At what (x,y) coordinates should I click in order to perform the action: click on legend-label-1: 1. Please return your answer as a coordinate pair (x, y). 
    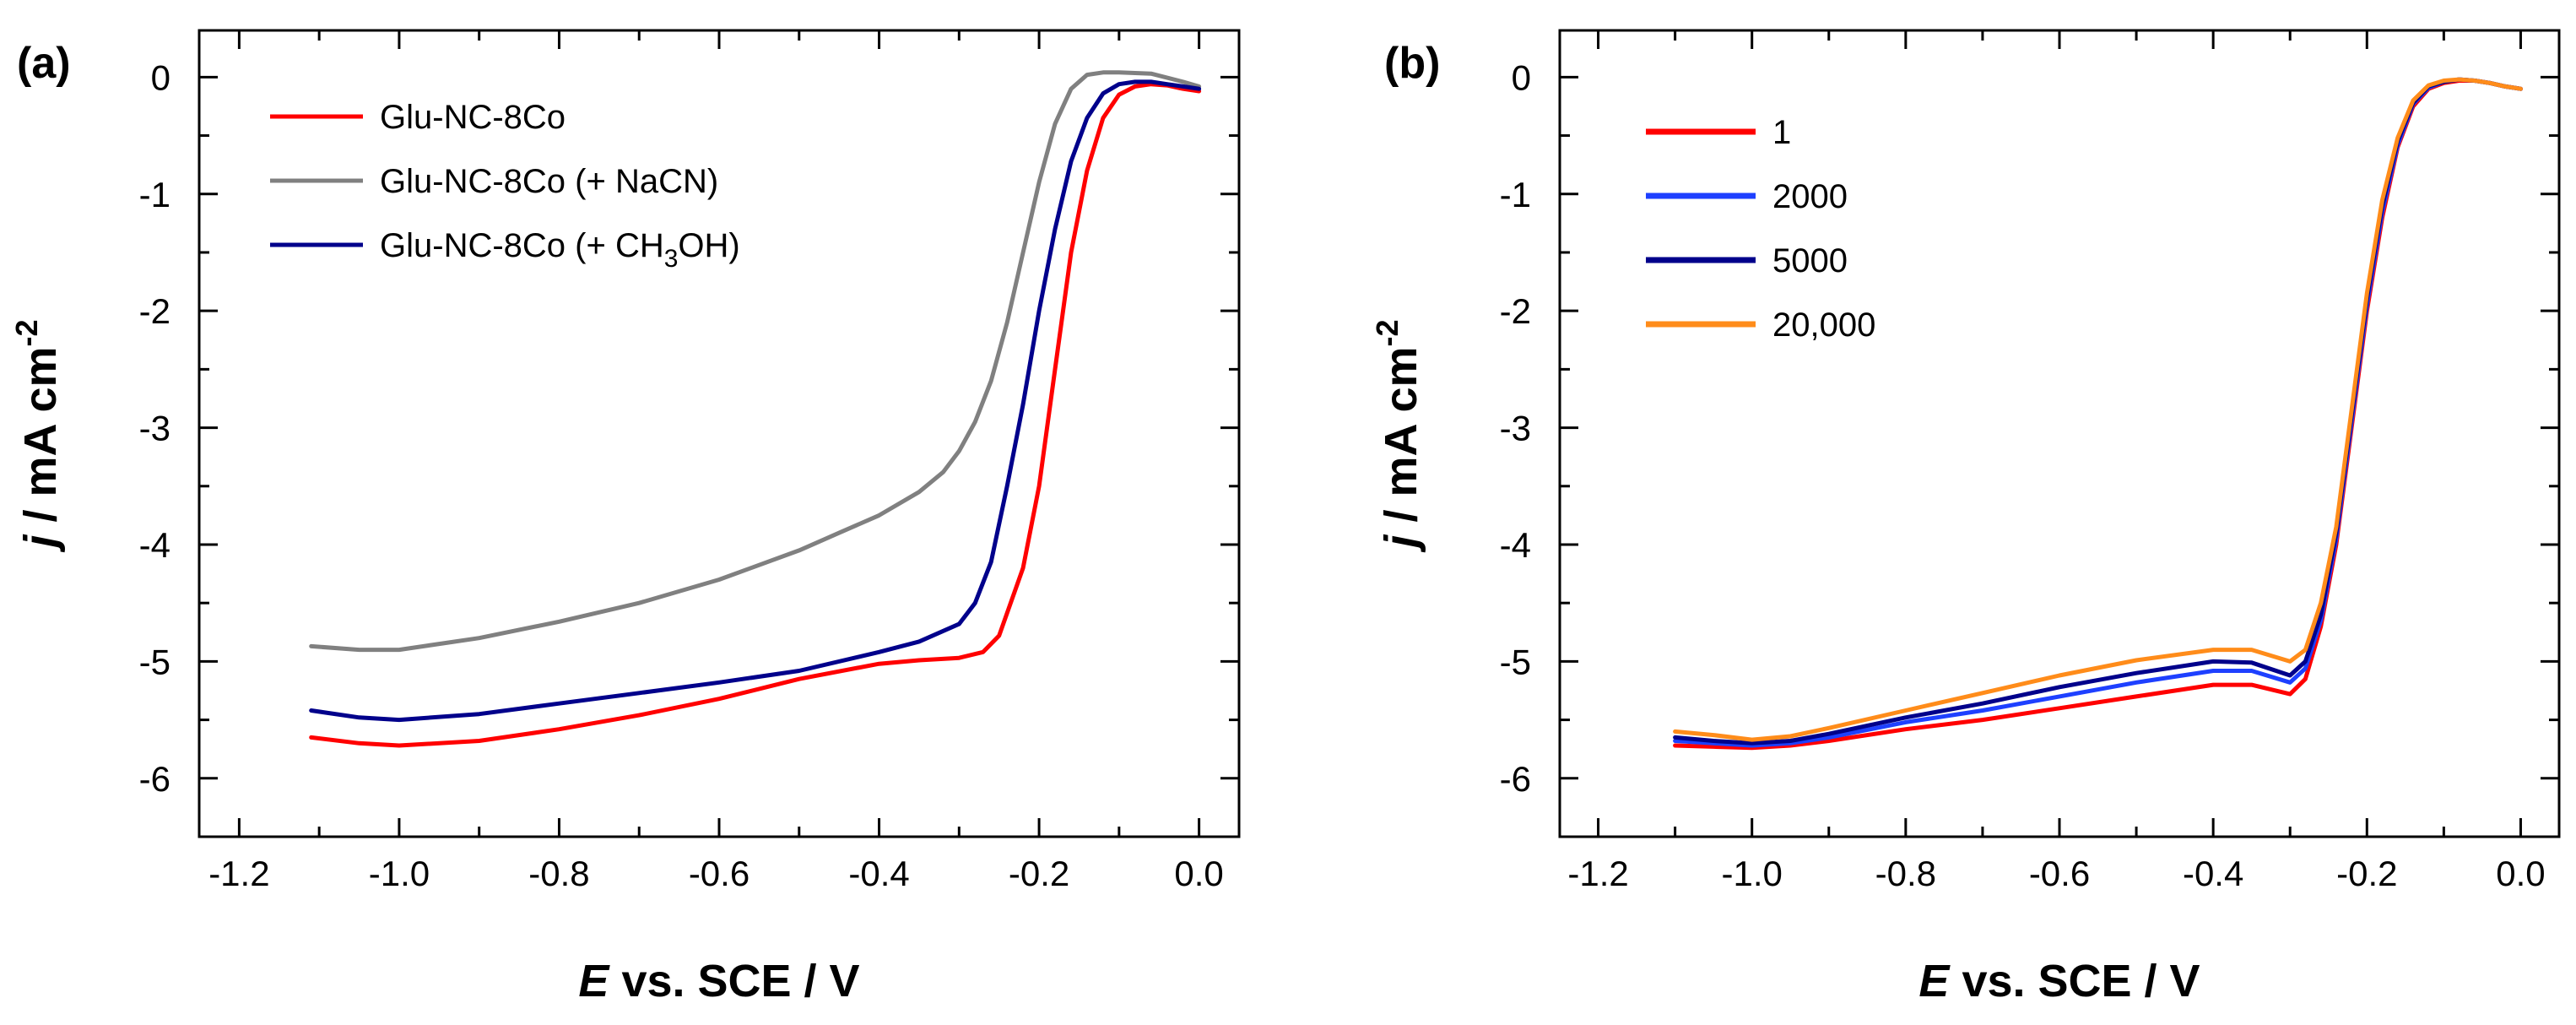
    Looking at the image, I should click on (1781, 132).